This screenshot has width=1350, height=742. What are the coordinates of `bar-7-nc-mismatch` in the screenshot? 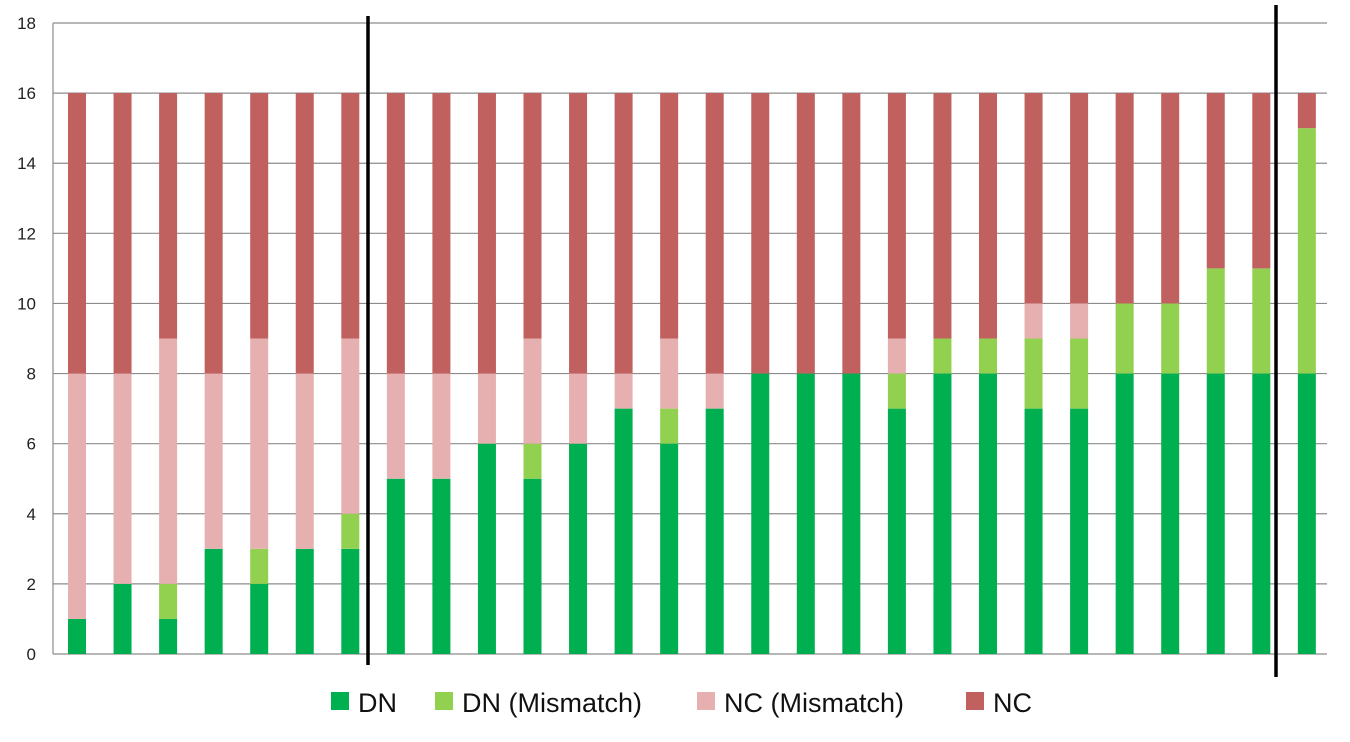 It's located at (350, 426).